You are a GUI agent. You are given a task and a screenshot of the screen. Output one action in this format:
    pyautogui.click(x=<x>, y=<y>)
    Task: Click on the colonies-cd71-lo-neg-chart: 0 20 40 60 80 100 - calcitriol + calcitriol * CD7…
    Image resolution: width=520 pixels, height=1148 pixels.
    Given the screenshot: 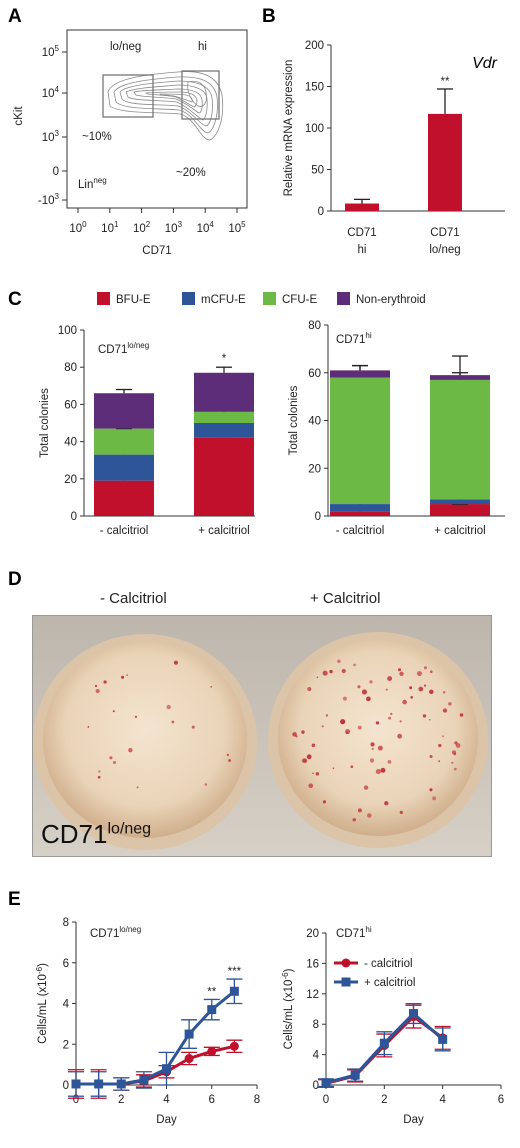 What is the action you would take?
    pyautogui.click(x=147, y=431)
    